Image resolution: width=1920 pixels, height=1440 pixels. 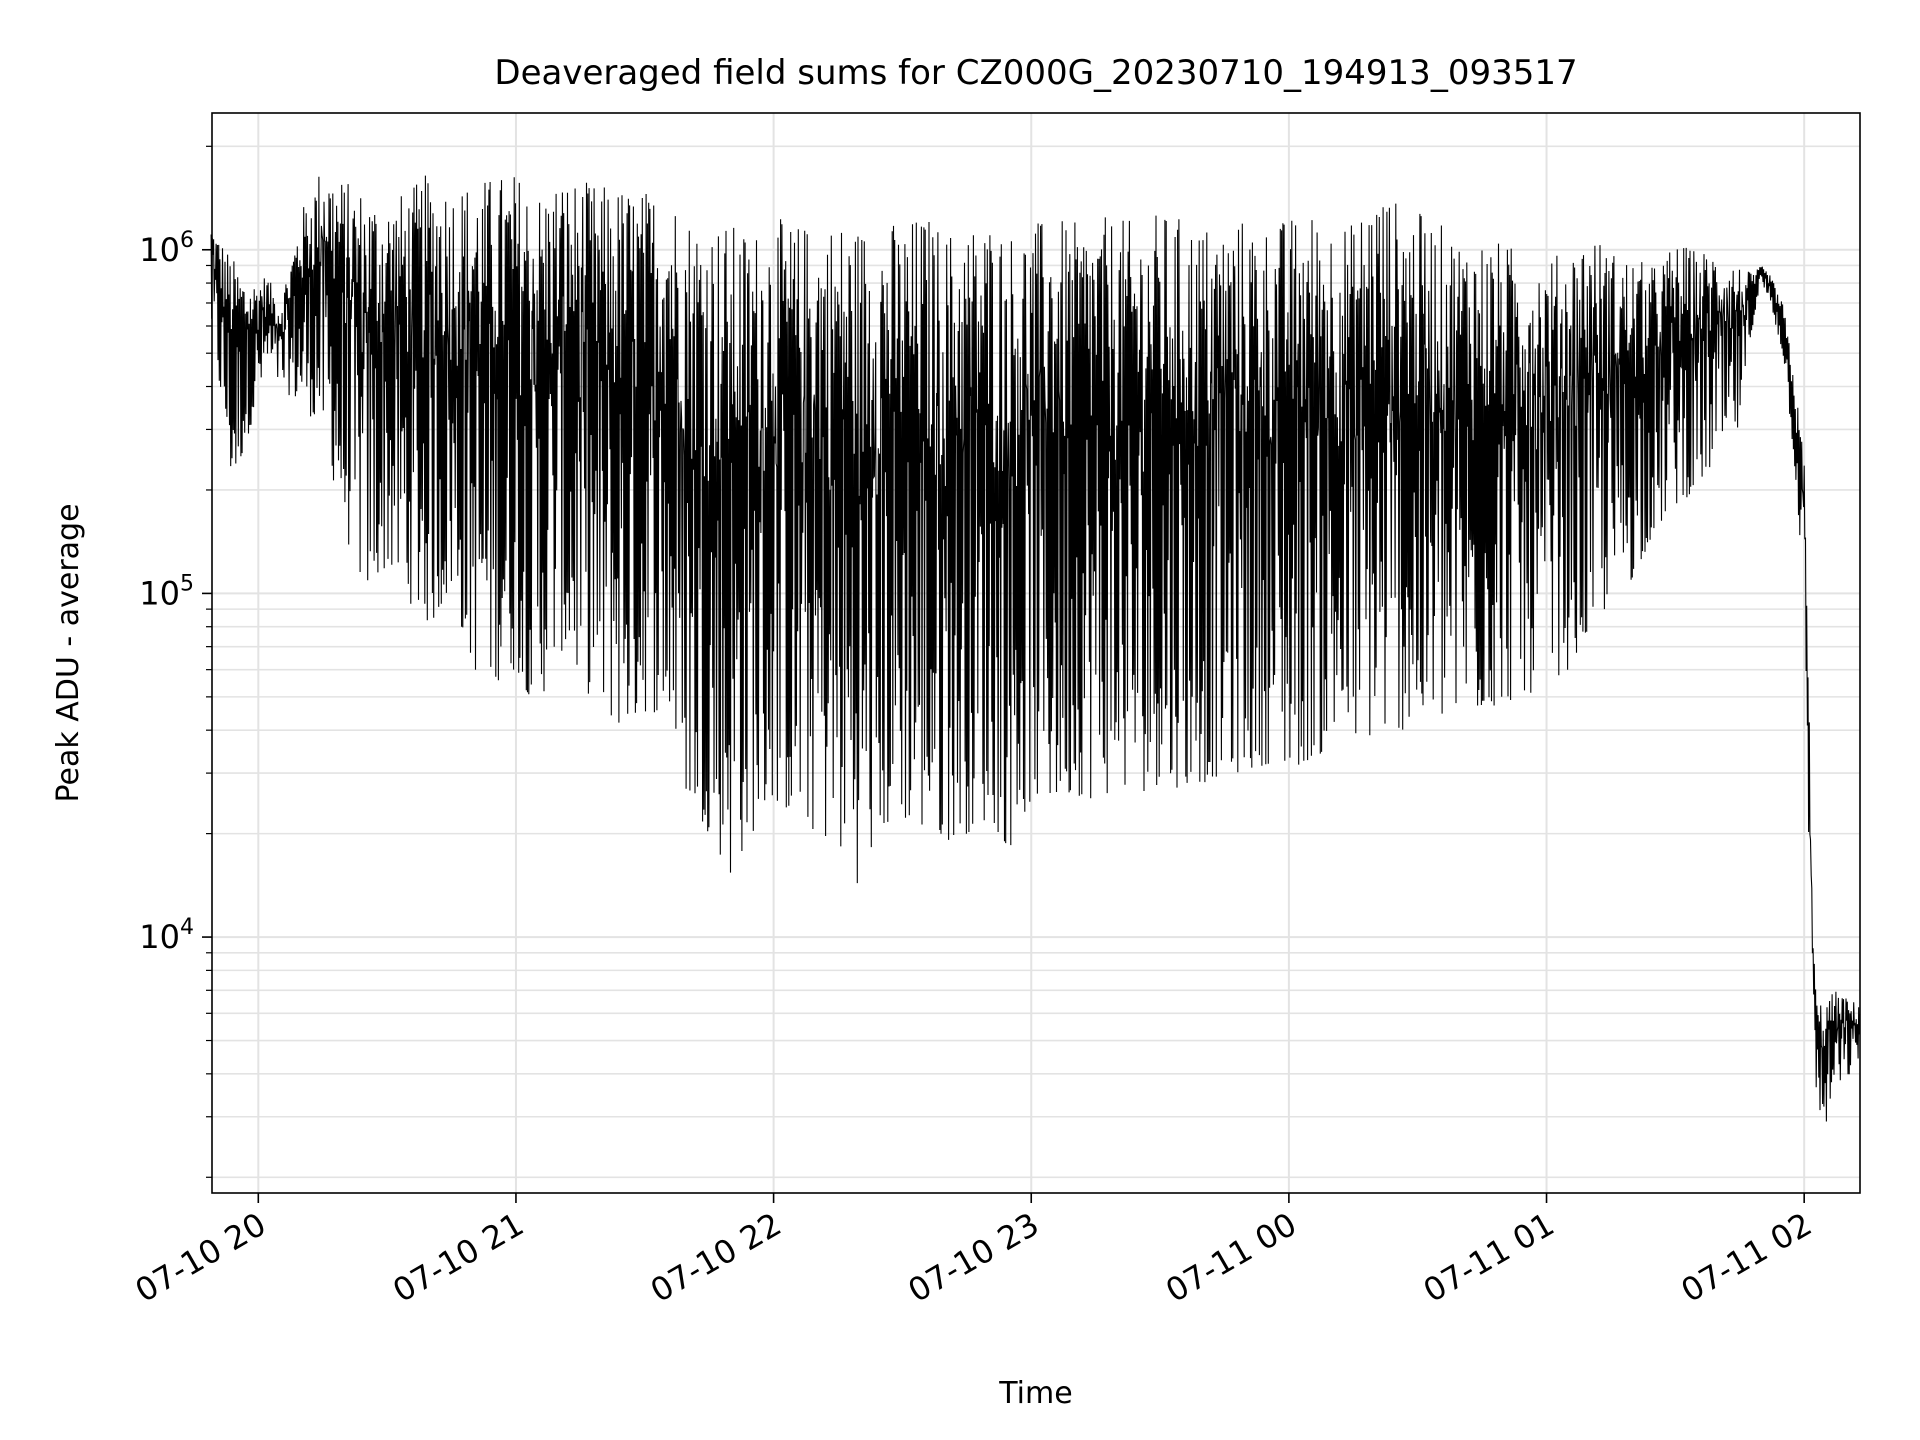 What do you see at coordinates (175, 661) in the screenshot?
I see `y-axis: 104 105 106` at bounding box center [175, 661].